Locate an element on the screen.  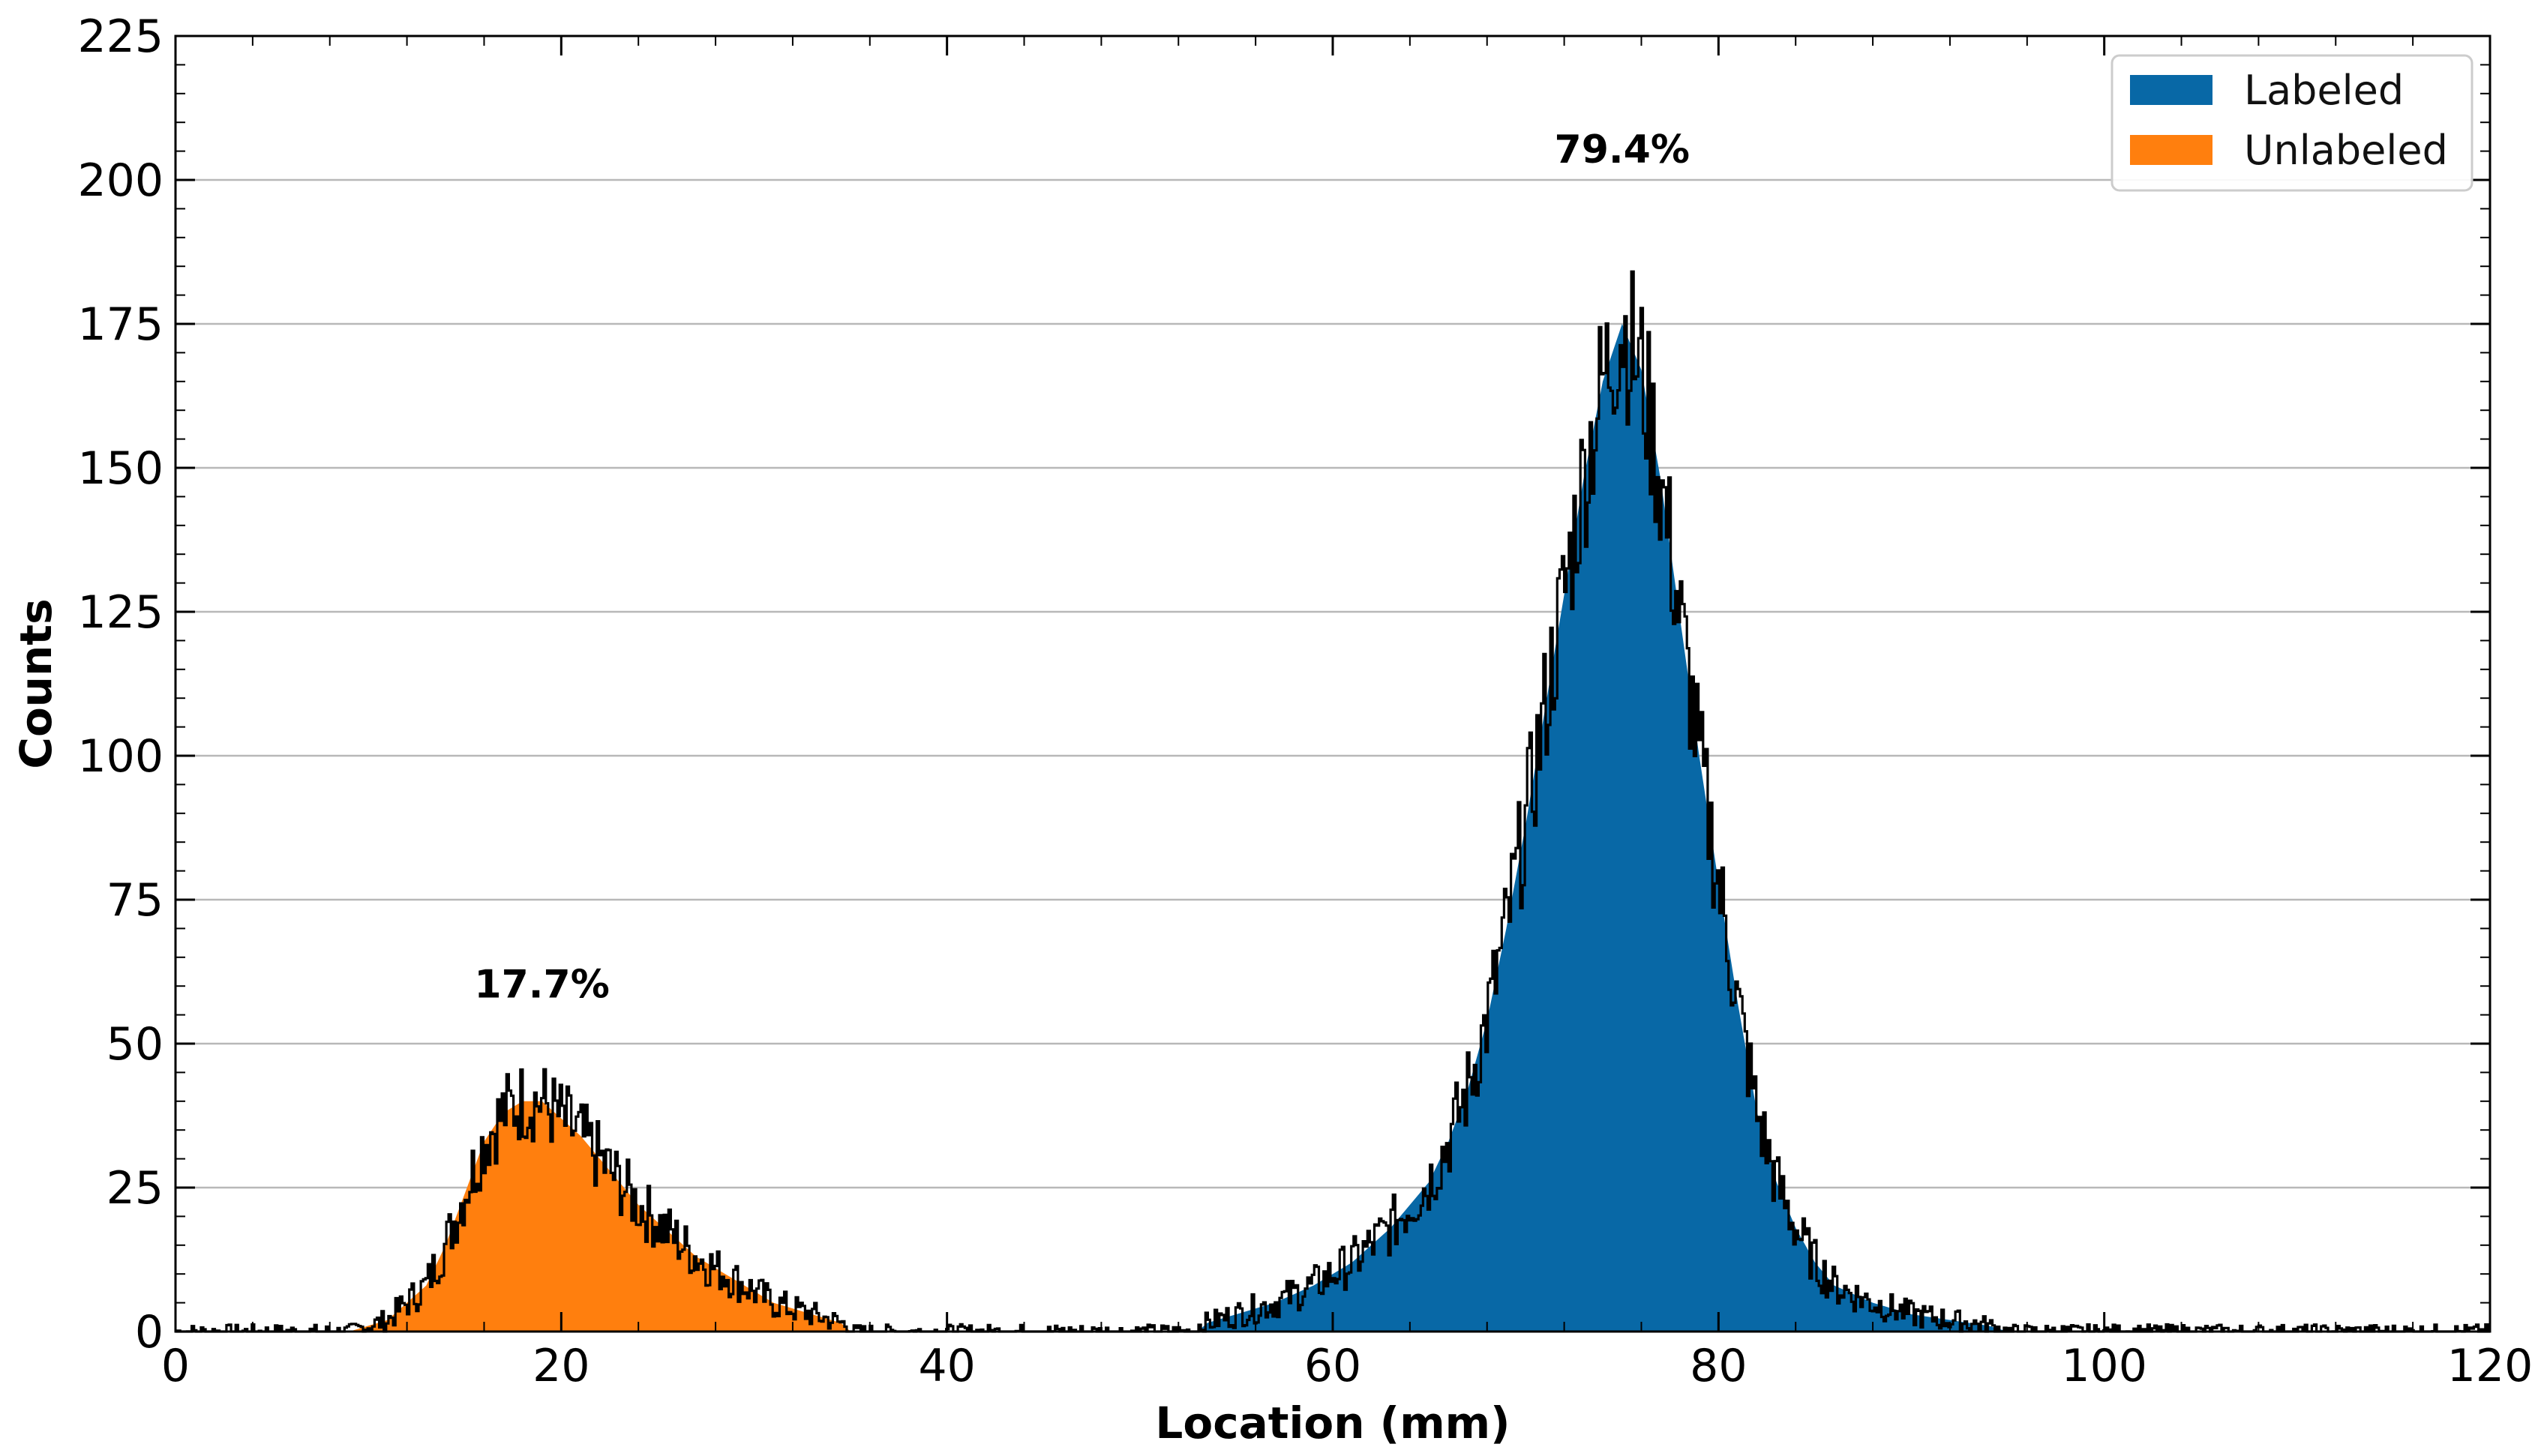
x-tick-label: 100 is located at coordinates (2104, 1366).